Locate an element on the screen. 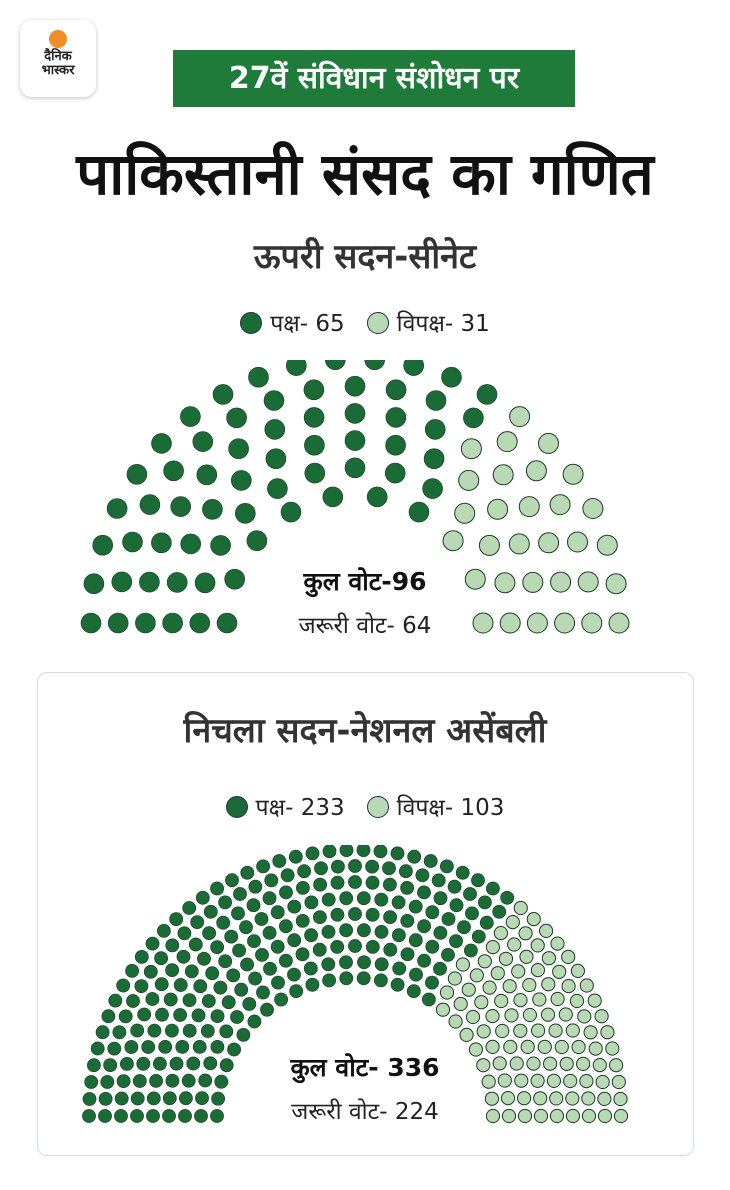  page-title: पाकिस्तानी संसद का गणित is located at coordinates (365, 174).